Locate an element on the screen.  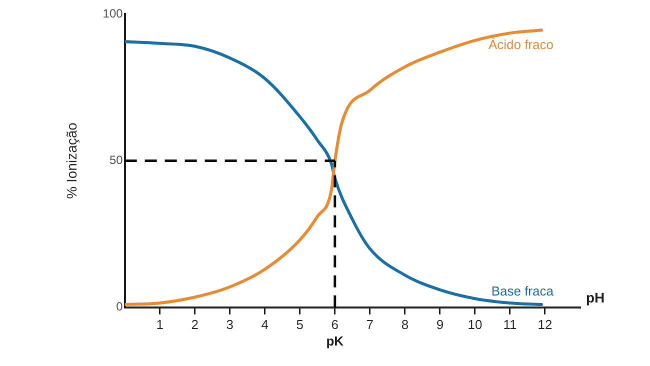
y-tick-label: 50 is located at coordinates (116, 160).